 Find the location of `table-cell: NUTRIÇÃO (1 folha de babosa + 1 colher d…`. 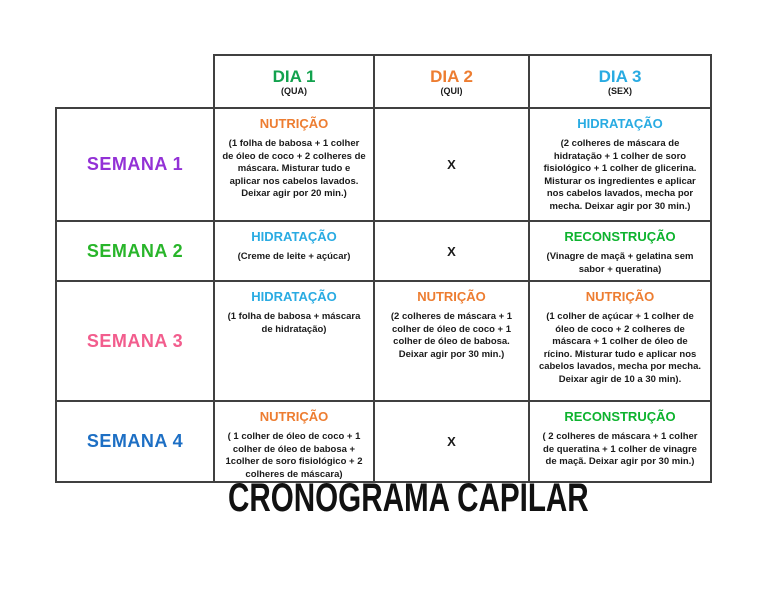

table-cell: NUTRIÇÃO (1 folha de babosa + 1 colher d… is located at coordinates (294, 164).